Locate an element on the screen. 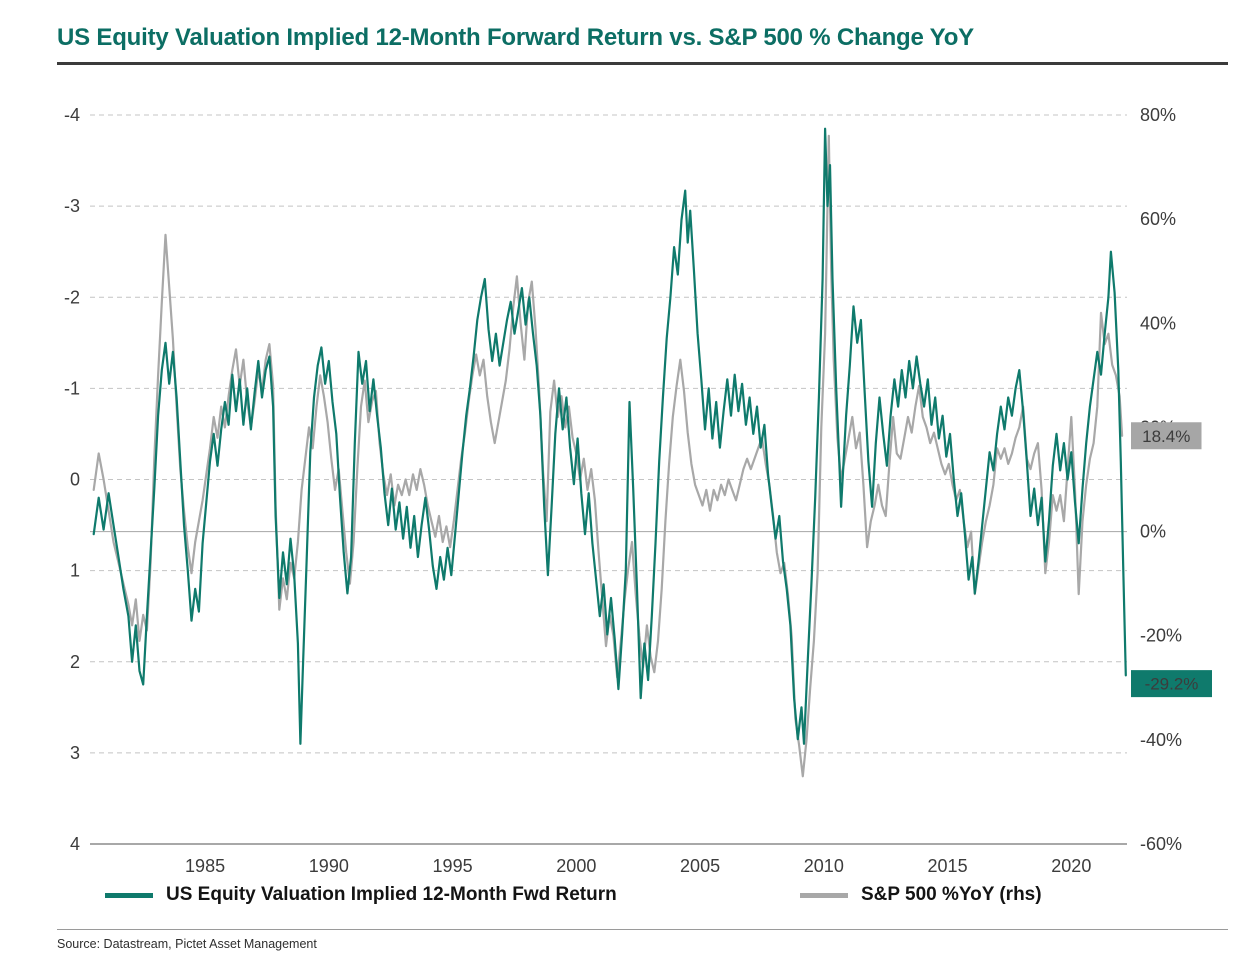 This screenshot has width=1260, height=976. legend-swatch-gray is located at coordinates (824, 895).